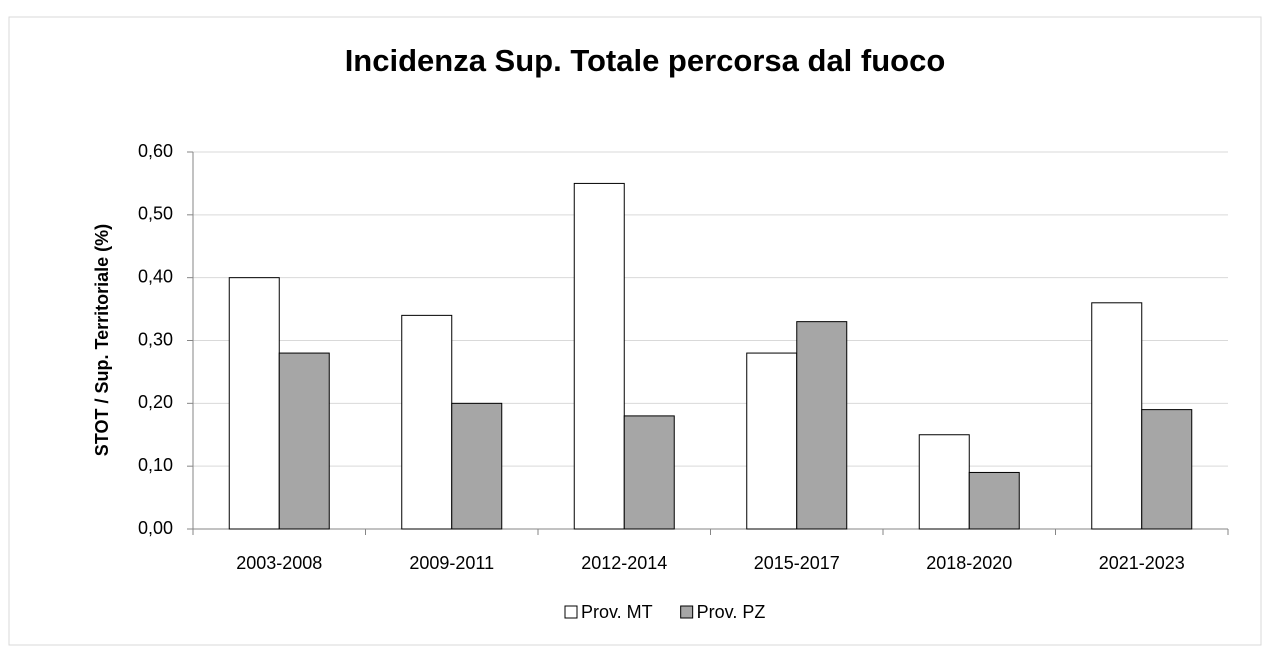 Image resolution: width=1262 pixels, height=646 pixels. Describe the element at coordinates (969, 563) in the screenshot. I see `x-tick-label: 2018-2020` at that location.